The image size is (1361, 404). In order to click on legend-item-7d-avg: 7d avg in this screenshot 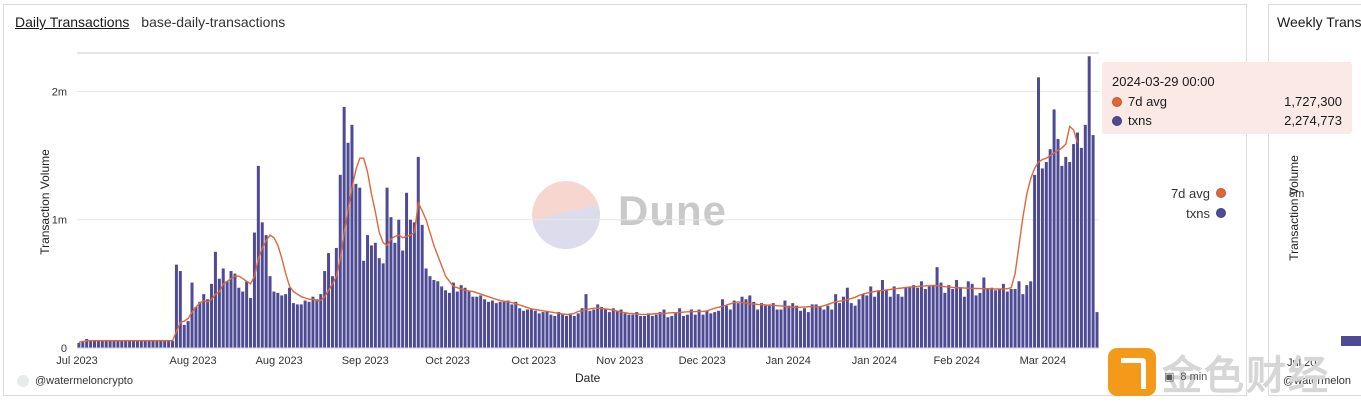, I will do `click(1198, 193)`.